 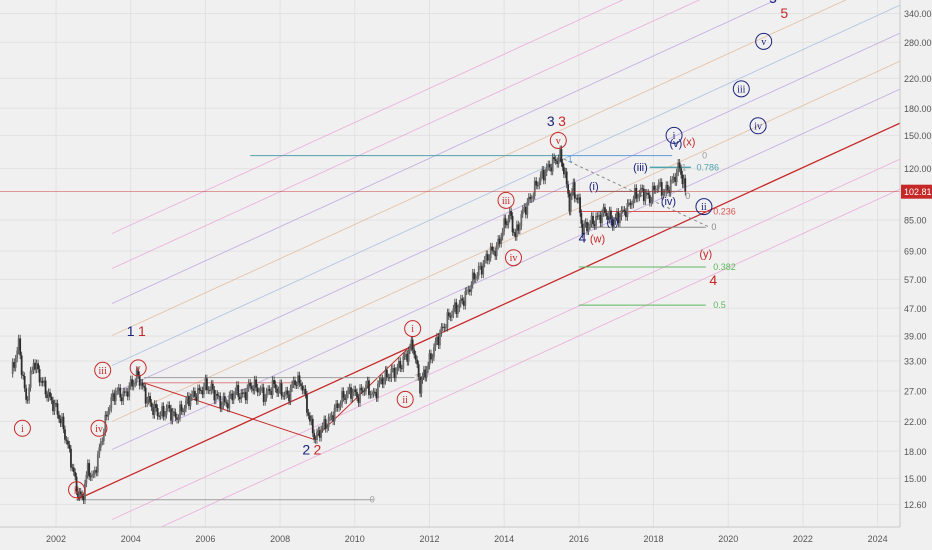 What do you see at coordinates (583, 238) in the screenshot?
I see `wave-label-4-blue: 4` at bounding box center [583, 238].